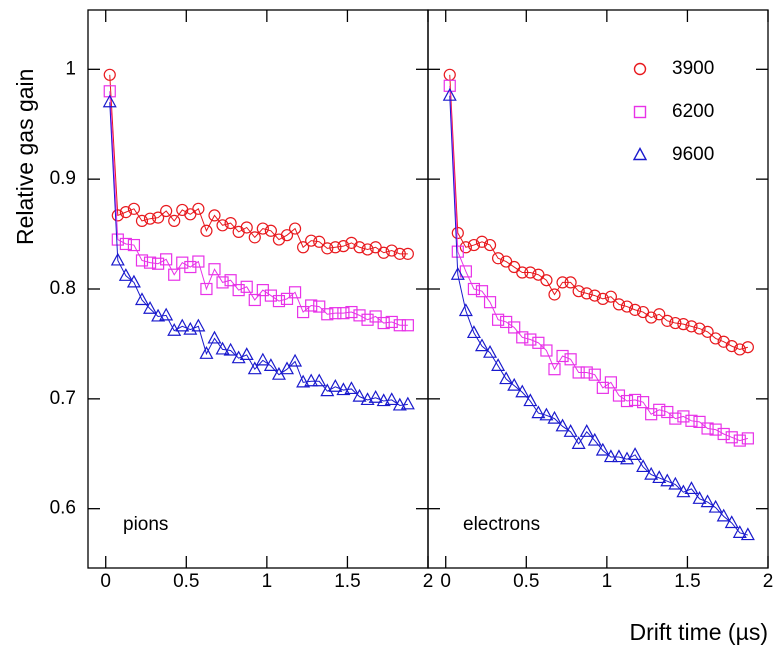  What do you see at coordinates (63, 398) in the screenshot?
I see `y-tick-label: 0.7` at bounding box center [63, 398].